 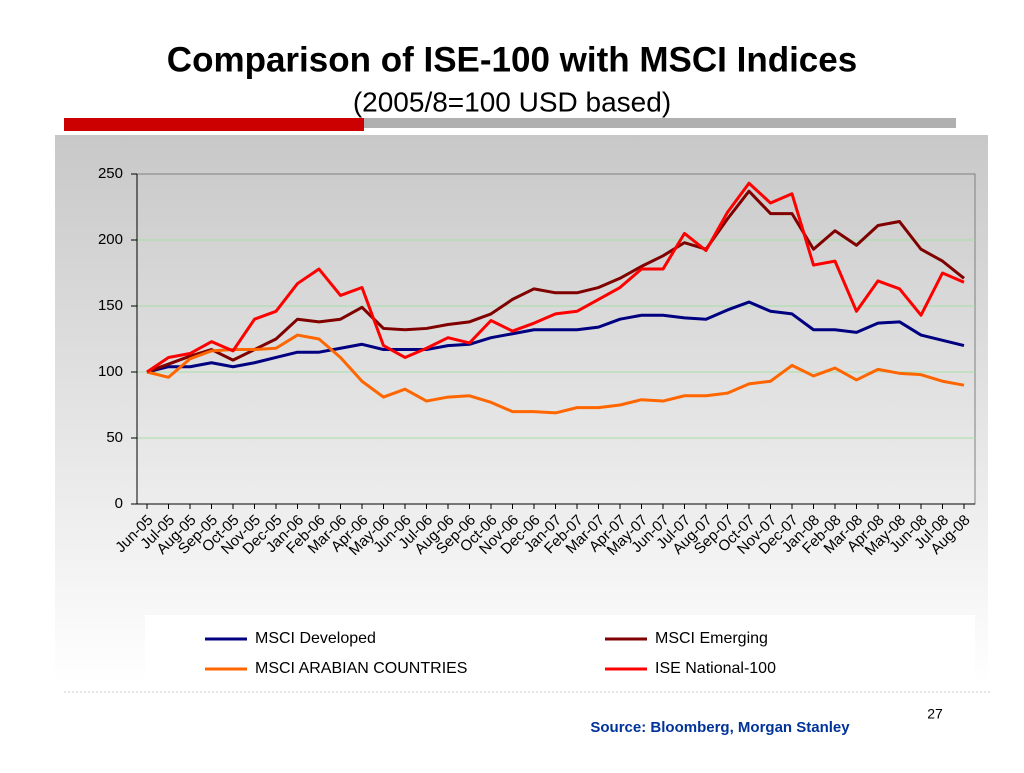 What do you see at coordinates (935, 714) in the screenshot?
I see `page-number: 27` at bounding box center [935, 714].